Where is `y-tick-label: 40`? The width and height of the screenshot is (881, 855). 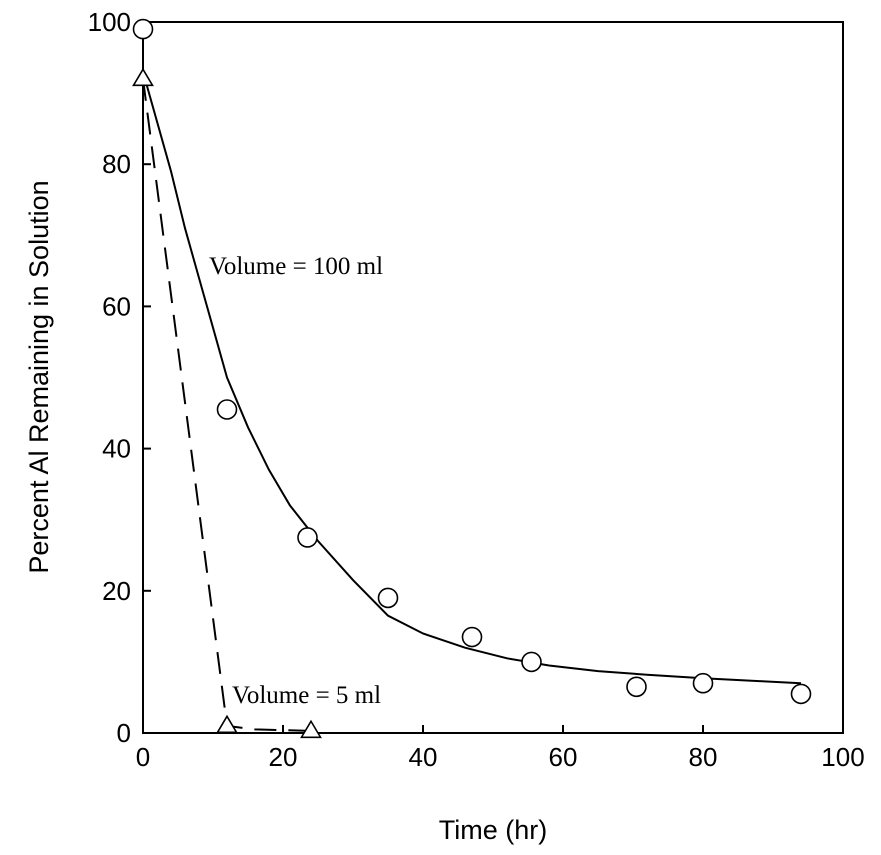 y-tick-label: 40 is located at coordinates (116, 449).